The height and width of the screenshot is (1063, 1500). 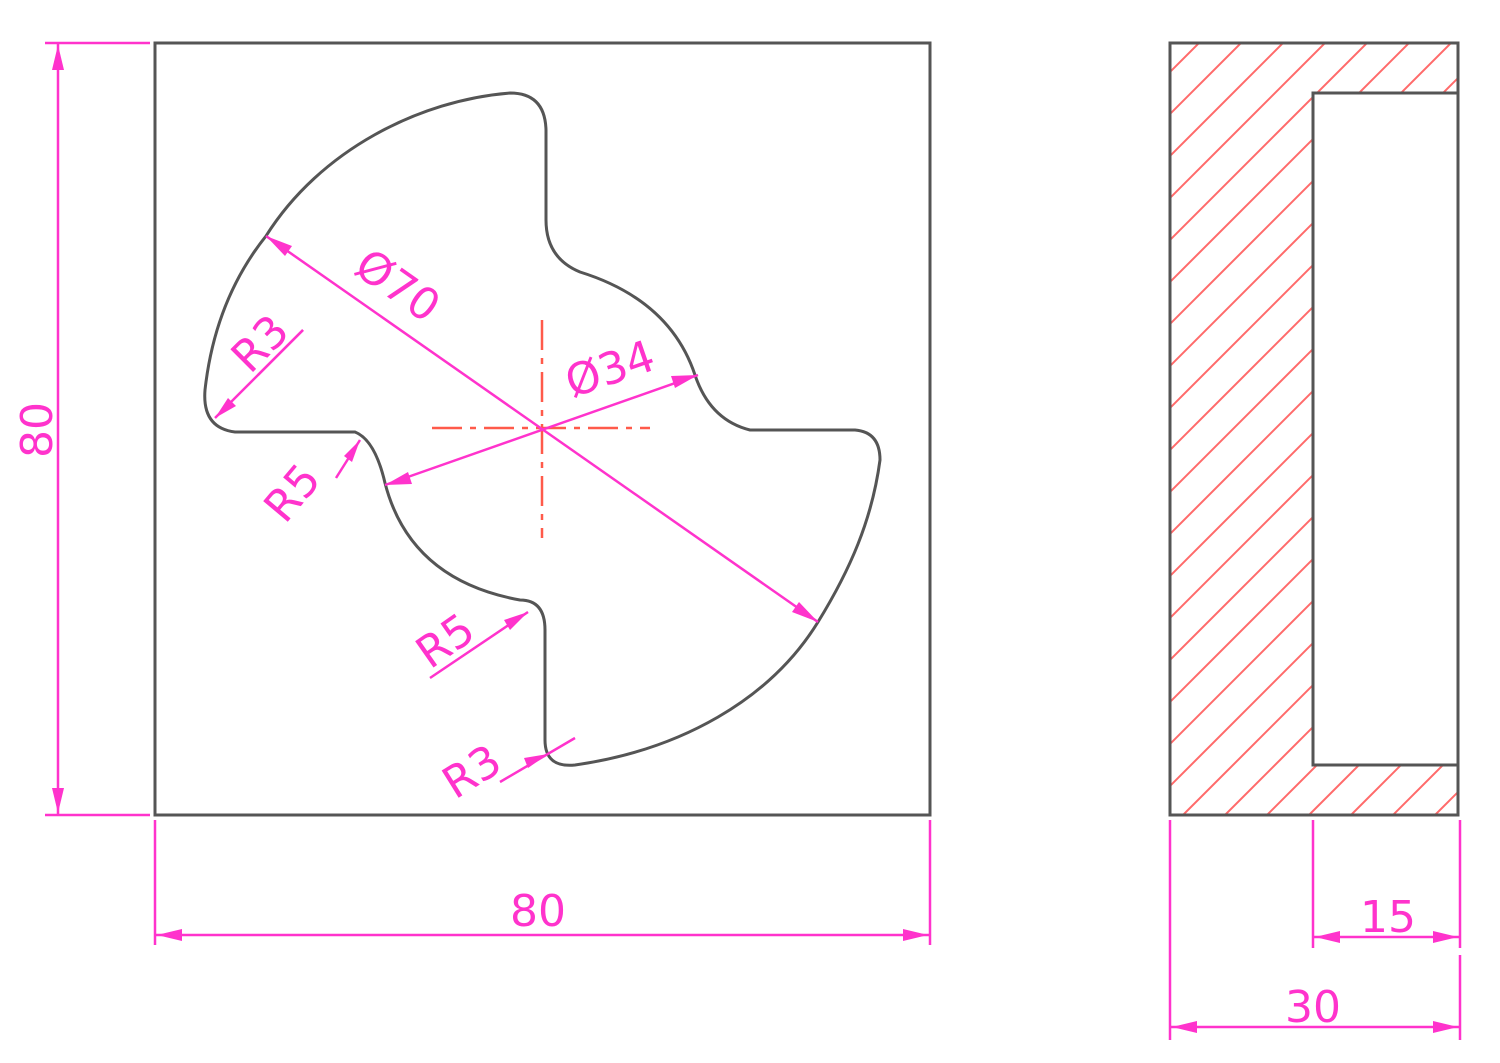 What do you see at coordinates (445, 641) in the screenshot?
I see `radius-r5-lower-label: R5` at bounding box center [445, 641].